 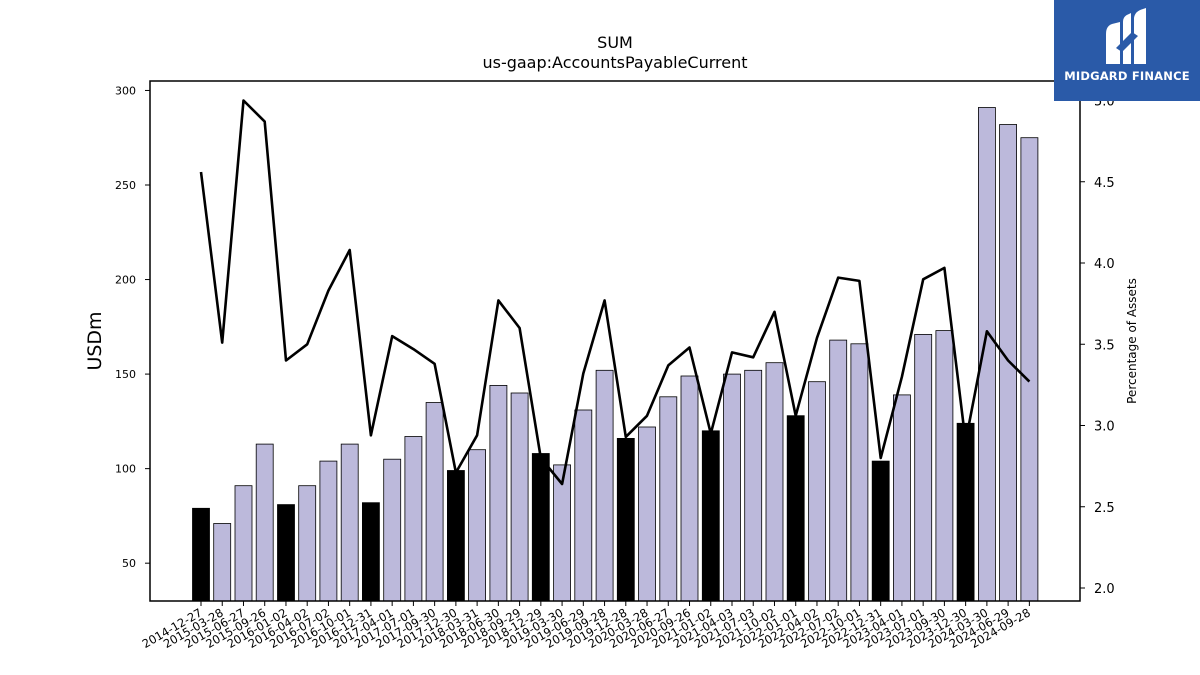 I want to click on y2-tick-label: 2.0, so click(x=1104, y=589).